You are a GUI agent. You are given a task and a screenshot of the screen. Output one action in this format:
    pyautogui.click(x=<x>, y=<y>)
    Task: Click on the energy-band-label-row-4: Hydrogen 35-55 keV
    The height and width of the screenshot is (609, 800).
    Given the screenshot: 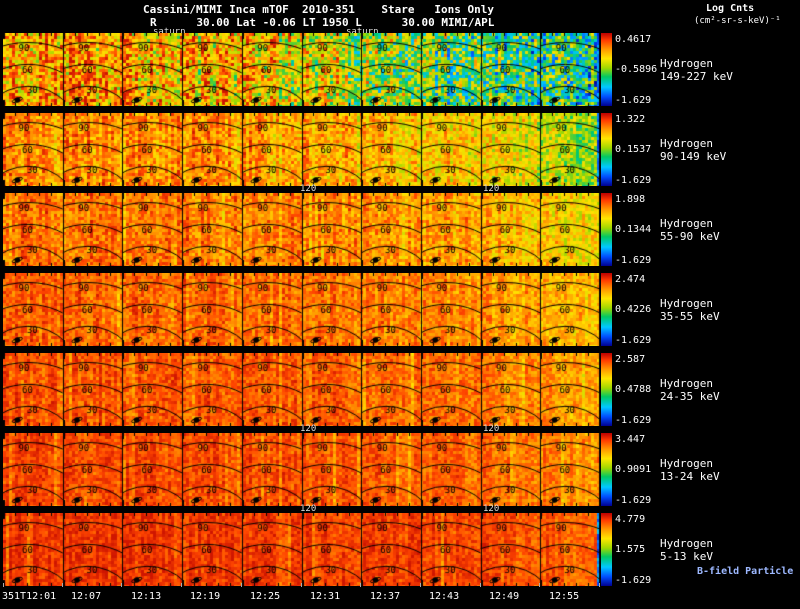 What is the action you would take?
    pyautogui.click(x=690, y=310)
    